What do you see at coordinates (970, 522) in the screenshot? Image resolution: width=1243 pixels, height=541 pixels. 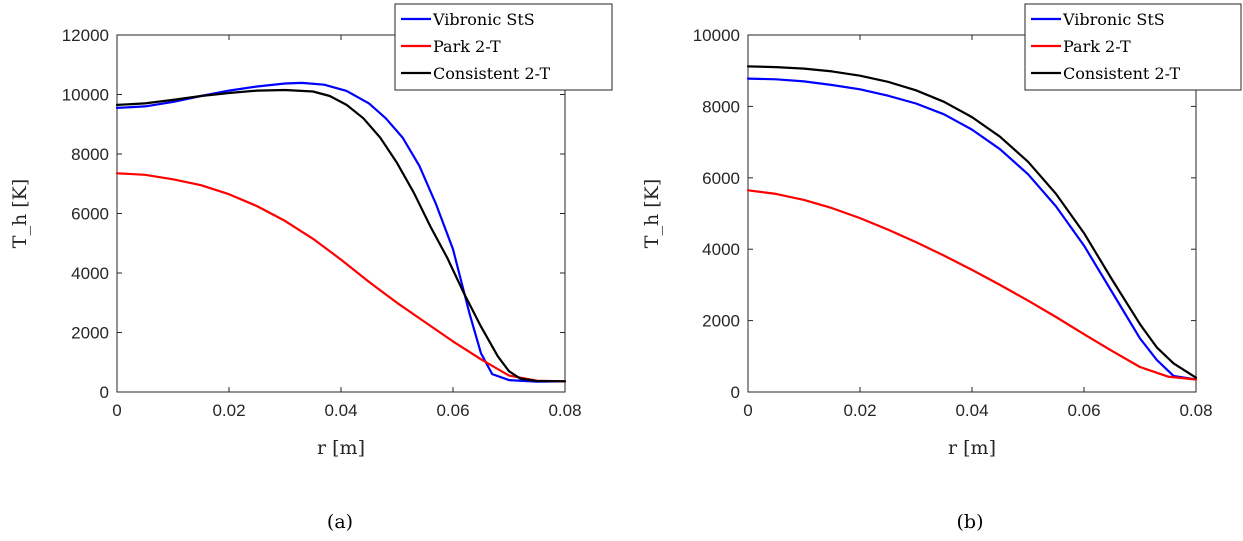 I see `panel-caption: (b)` at bounding box center [970, 522].